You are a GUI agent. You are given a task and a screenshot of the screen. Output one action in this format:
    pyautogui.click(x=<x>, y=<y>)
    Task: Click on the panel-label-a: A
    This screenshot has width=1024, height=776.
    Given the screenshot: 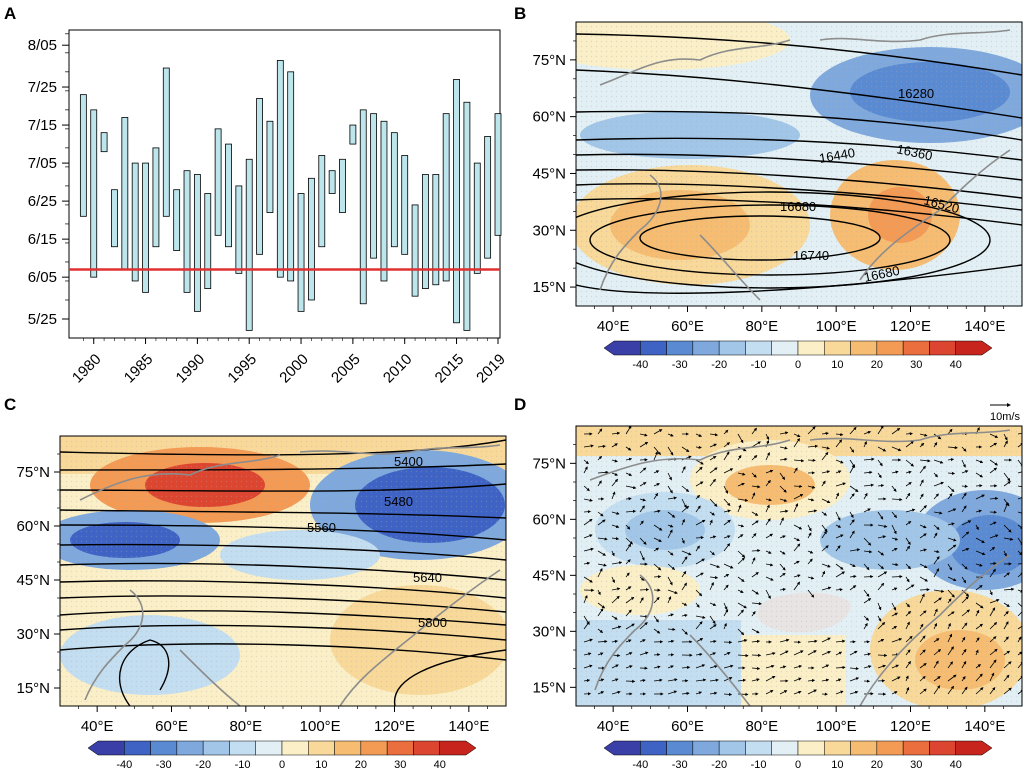 What is the action you would take?
    pyautogui.click(x=10, y=13)
    